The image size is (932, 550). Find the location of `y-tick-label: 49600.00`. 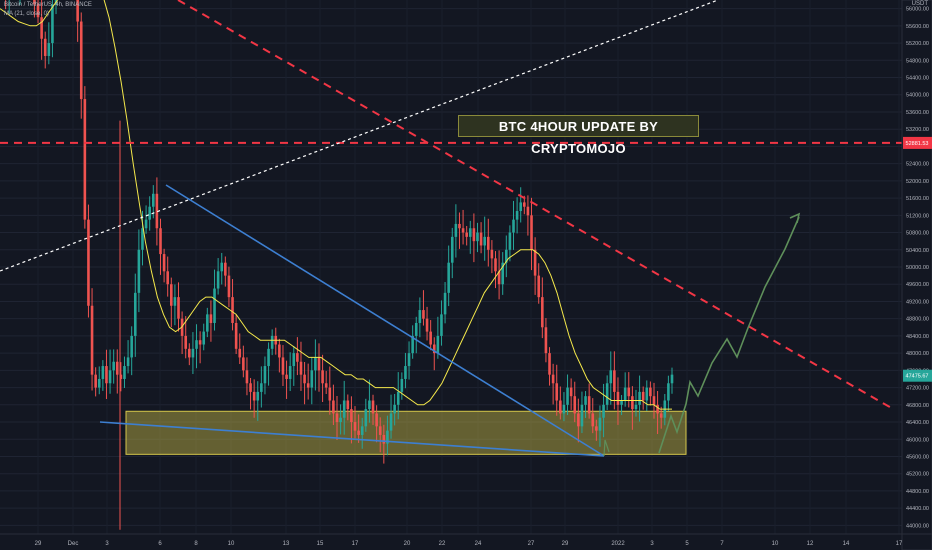

y-tick-label: 49600.00 is located at coordinates (917, 285).